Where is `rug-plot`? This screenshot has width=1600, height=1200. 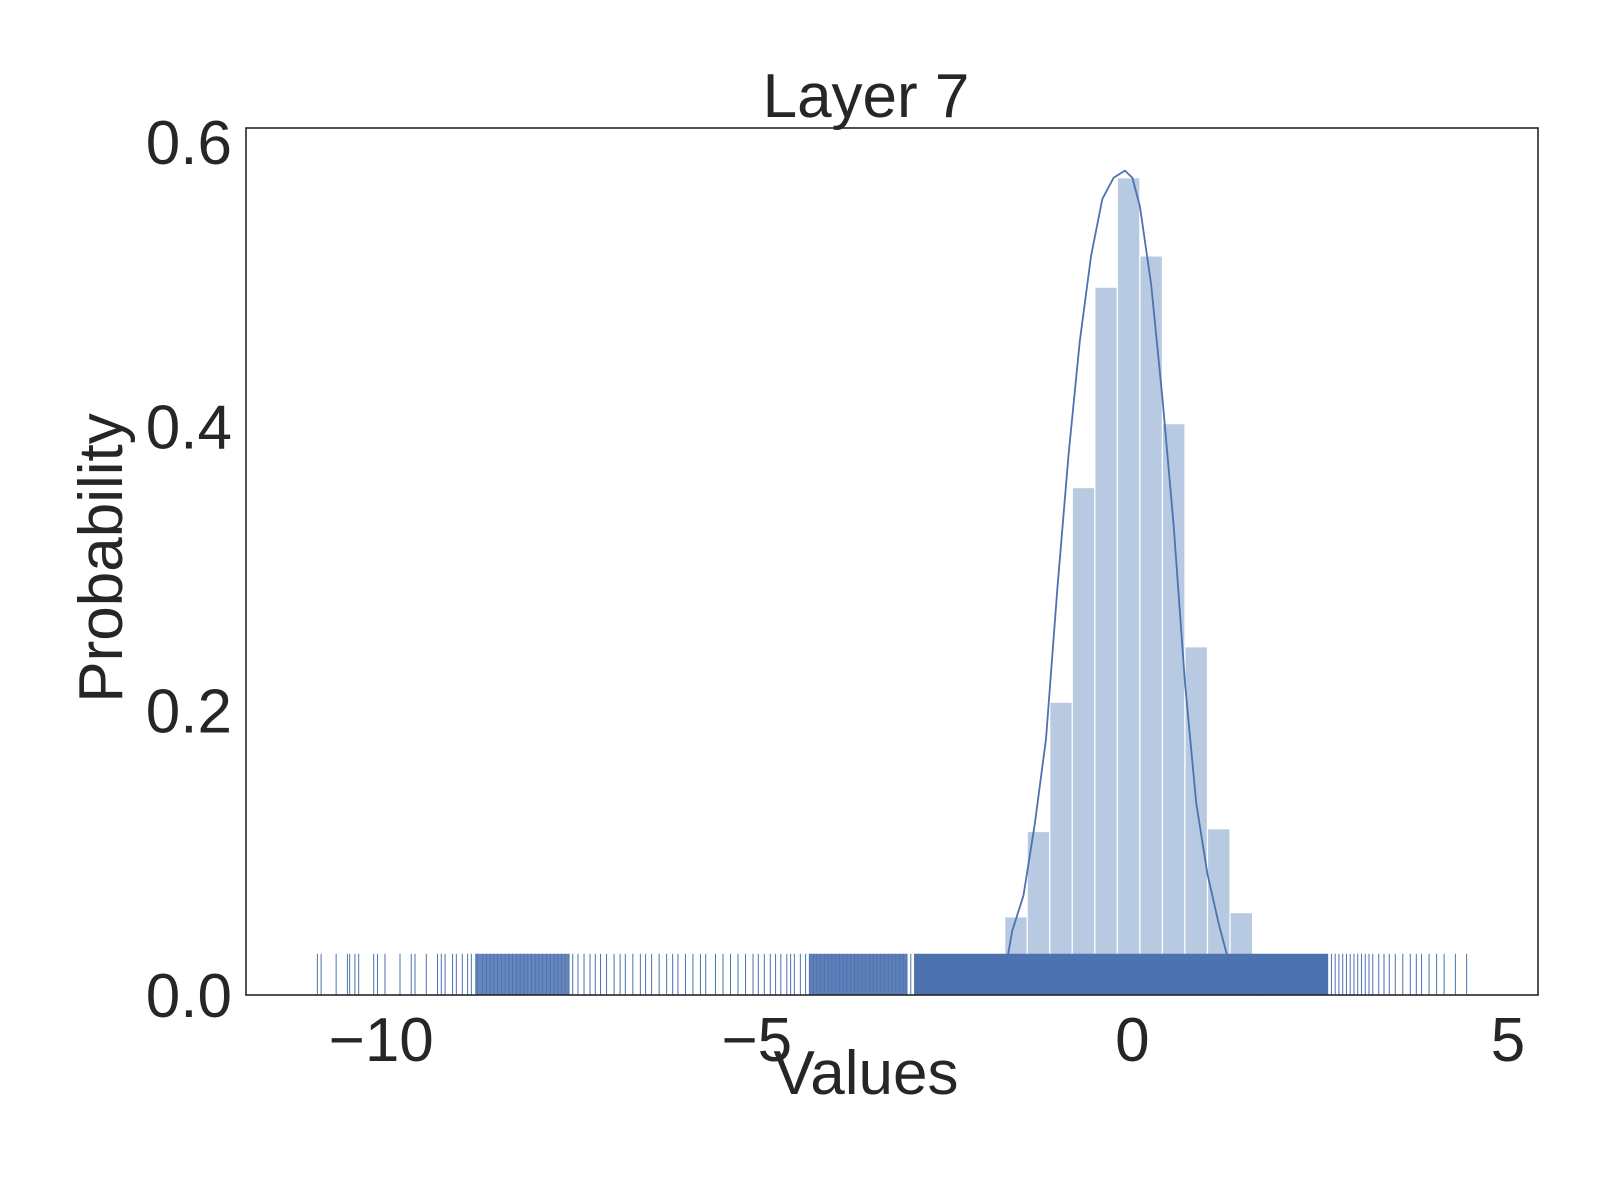
rug-plot is located at coordinates (892, 974).